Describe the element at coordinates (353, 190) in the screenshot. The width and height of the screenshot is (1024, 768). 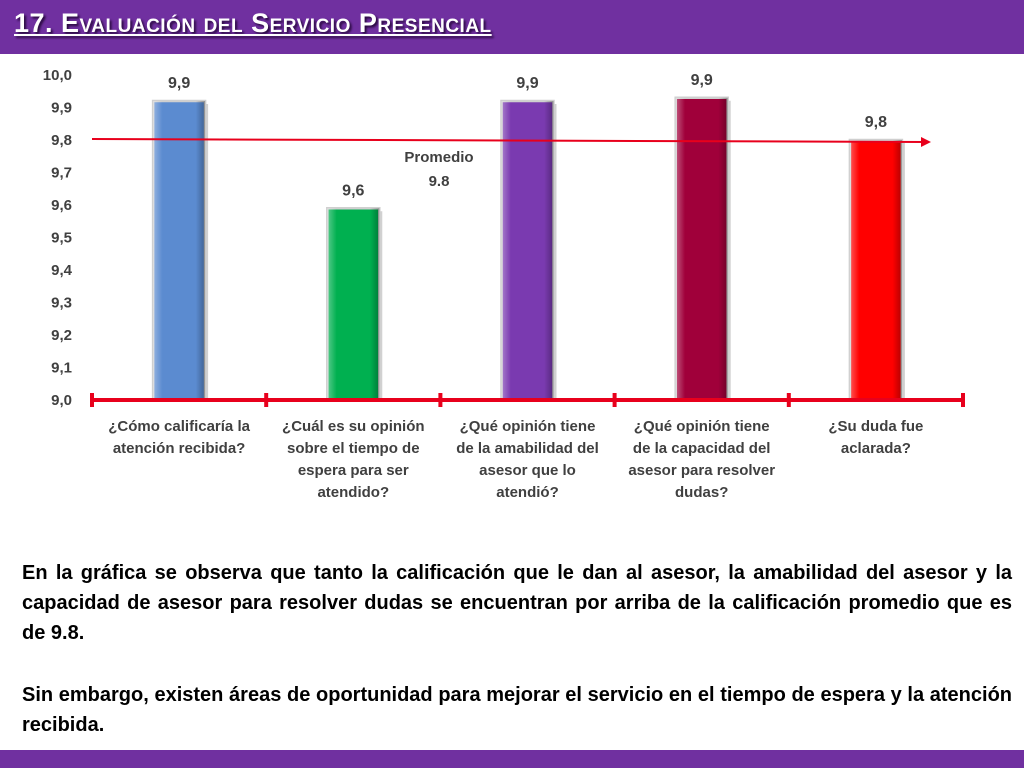
I see `data-label: 9,6` at that location.